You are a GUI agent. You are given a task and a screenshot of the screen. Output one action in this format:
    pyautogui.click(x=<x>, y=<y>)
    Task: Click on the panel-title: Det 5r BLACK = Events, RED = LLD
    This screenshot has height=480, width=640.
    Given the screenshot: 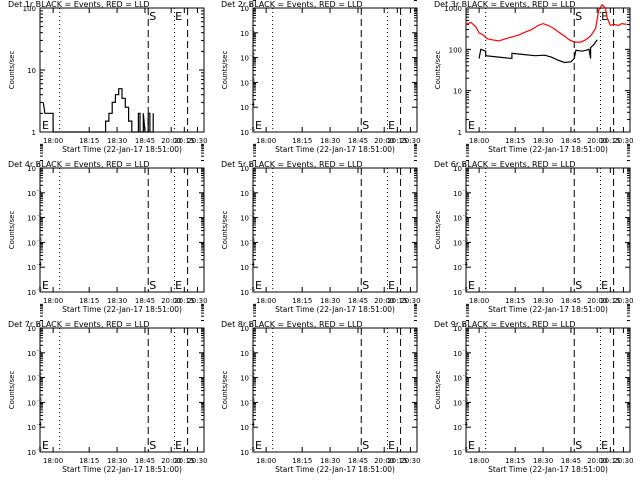 What is the action you would take?
    pyautogui.click(x=292, y=164)
    